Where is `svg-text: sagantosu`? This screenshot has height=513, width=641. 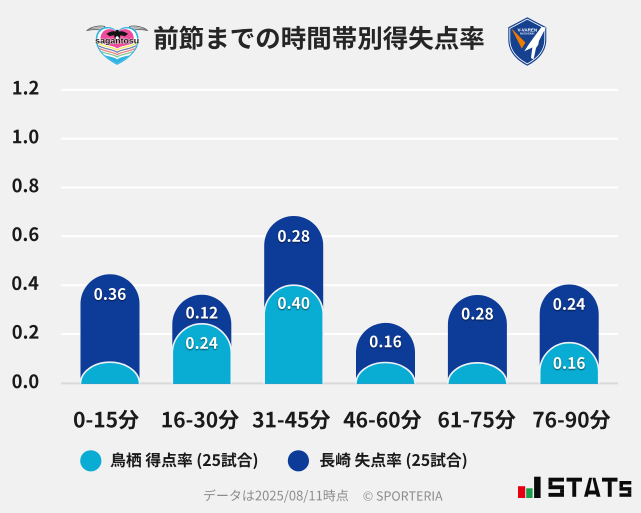
svg-text: sagantosu is located at coordinates (117, 40).